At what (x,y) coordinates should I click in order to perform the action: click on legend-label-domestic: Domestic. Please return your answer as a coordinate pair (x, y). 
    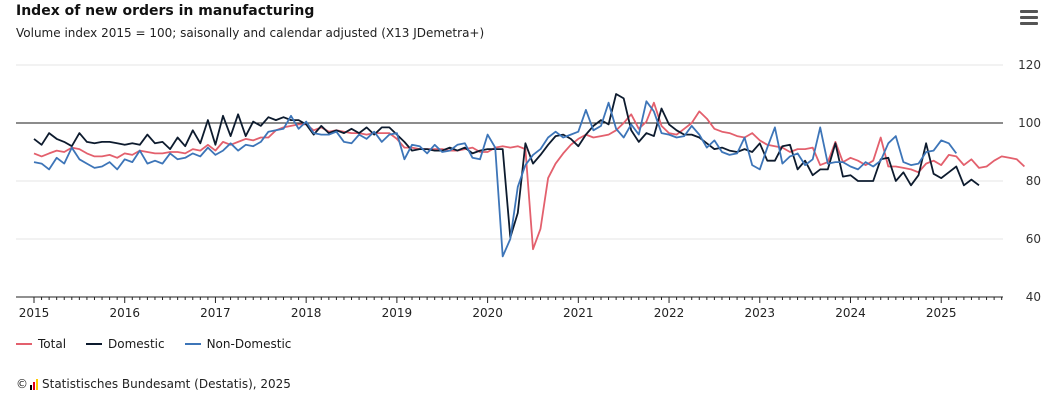
    Looking at the image, I should click on (136, 344).